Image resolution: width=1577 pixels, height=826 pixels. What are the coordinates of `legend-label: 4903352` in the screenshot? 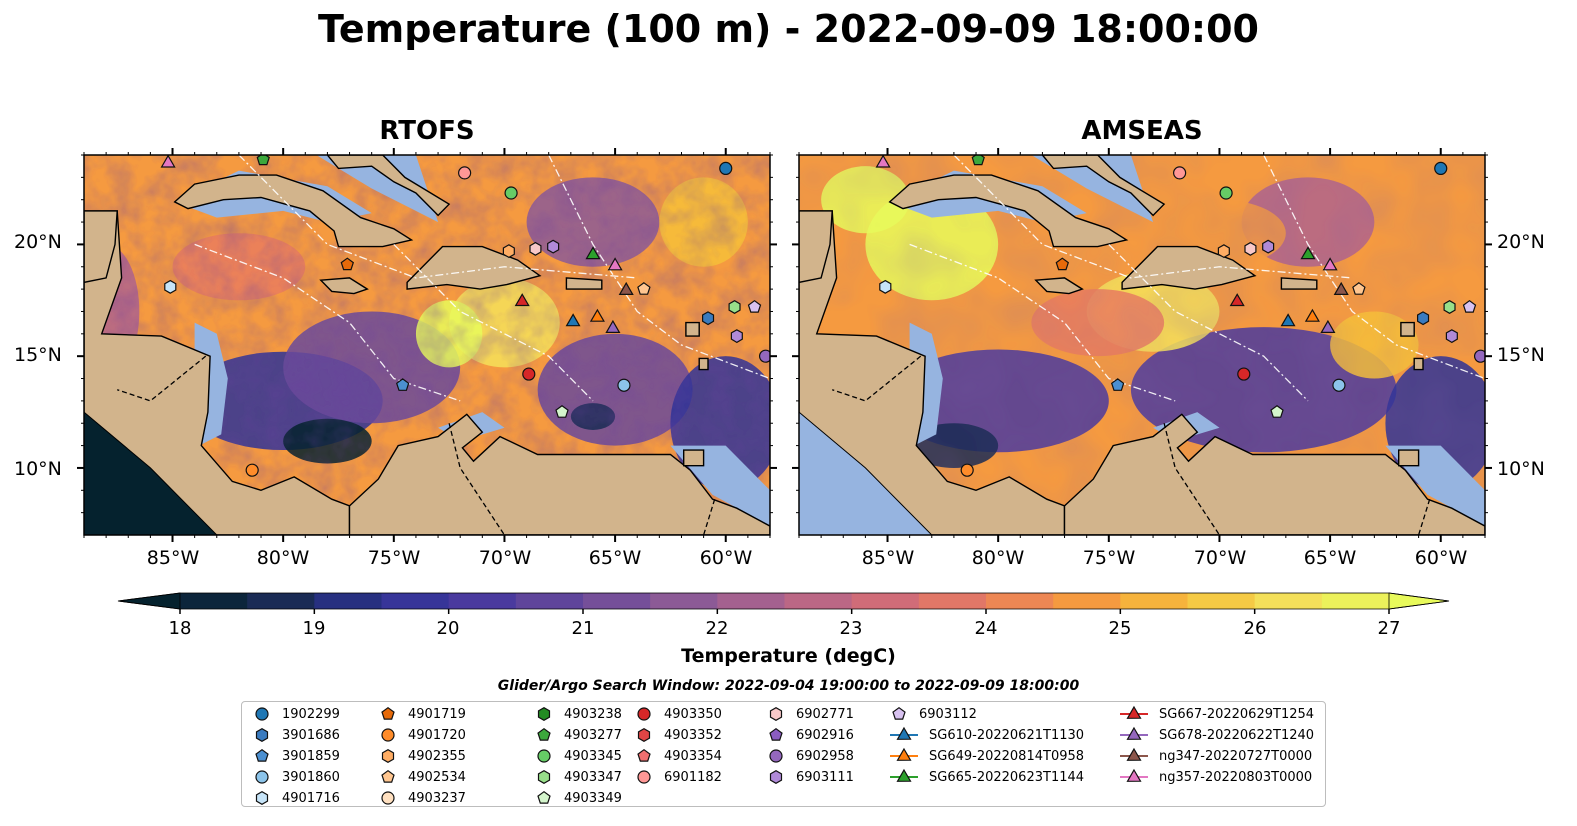 It's located at (693, 735).